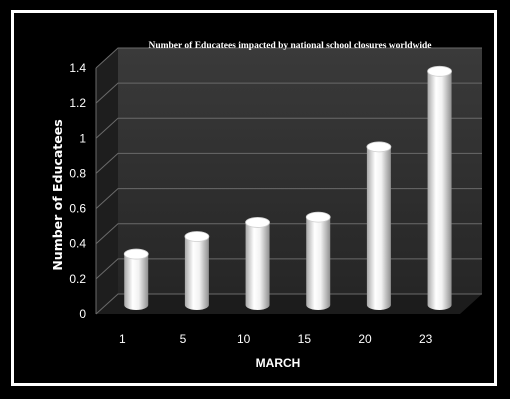 The width and height of the screenshot is (510, 399). Describe the element at coordinates (77, 191) in the screenshot. I see `y-tick-labels: 0 0.2 0.4 0.6 0.8 1 1.2 1.4` at that location.